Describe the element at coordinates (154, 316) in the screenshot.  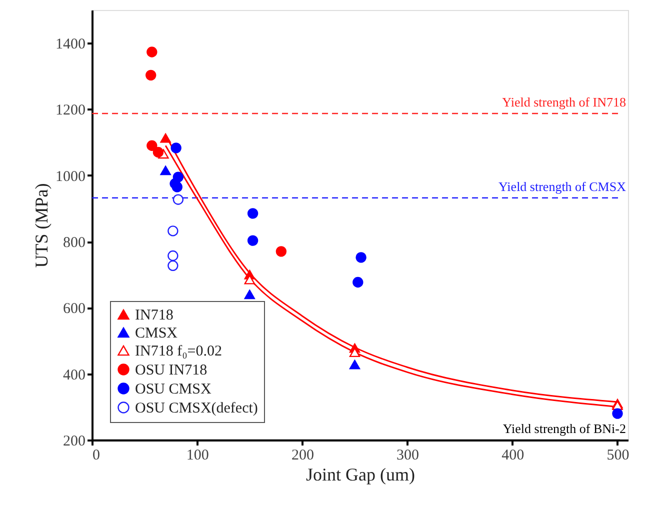
I see `legend-label: IN718` at that location.